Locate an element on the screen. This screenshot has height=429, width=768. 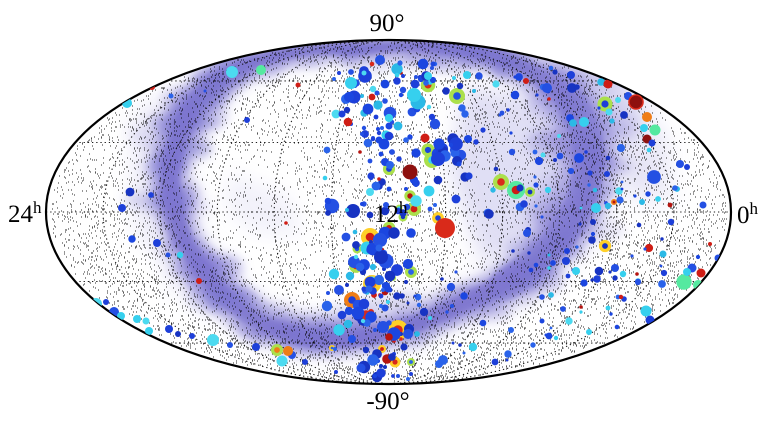
svg-text: 90° is located at coordinates (387, 23).